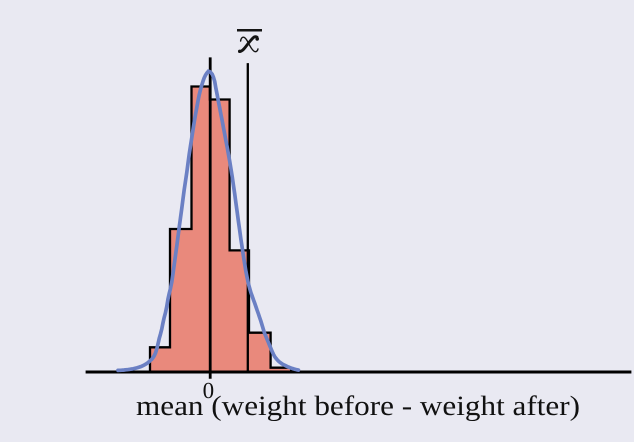 The height and width of the screenshot is (442, 634). What do you see at coordinates (358, 406) in the screenshot?
I see `svg-text:mean (weight before - weight a: mean (weight before - weight after)` at bounding box center [358, 406].